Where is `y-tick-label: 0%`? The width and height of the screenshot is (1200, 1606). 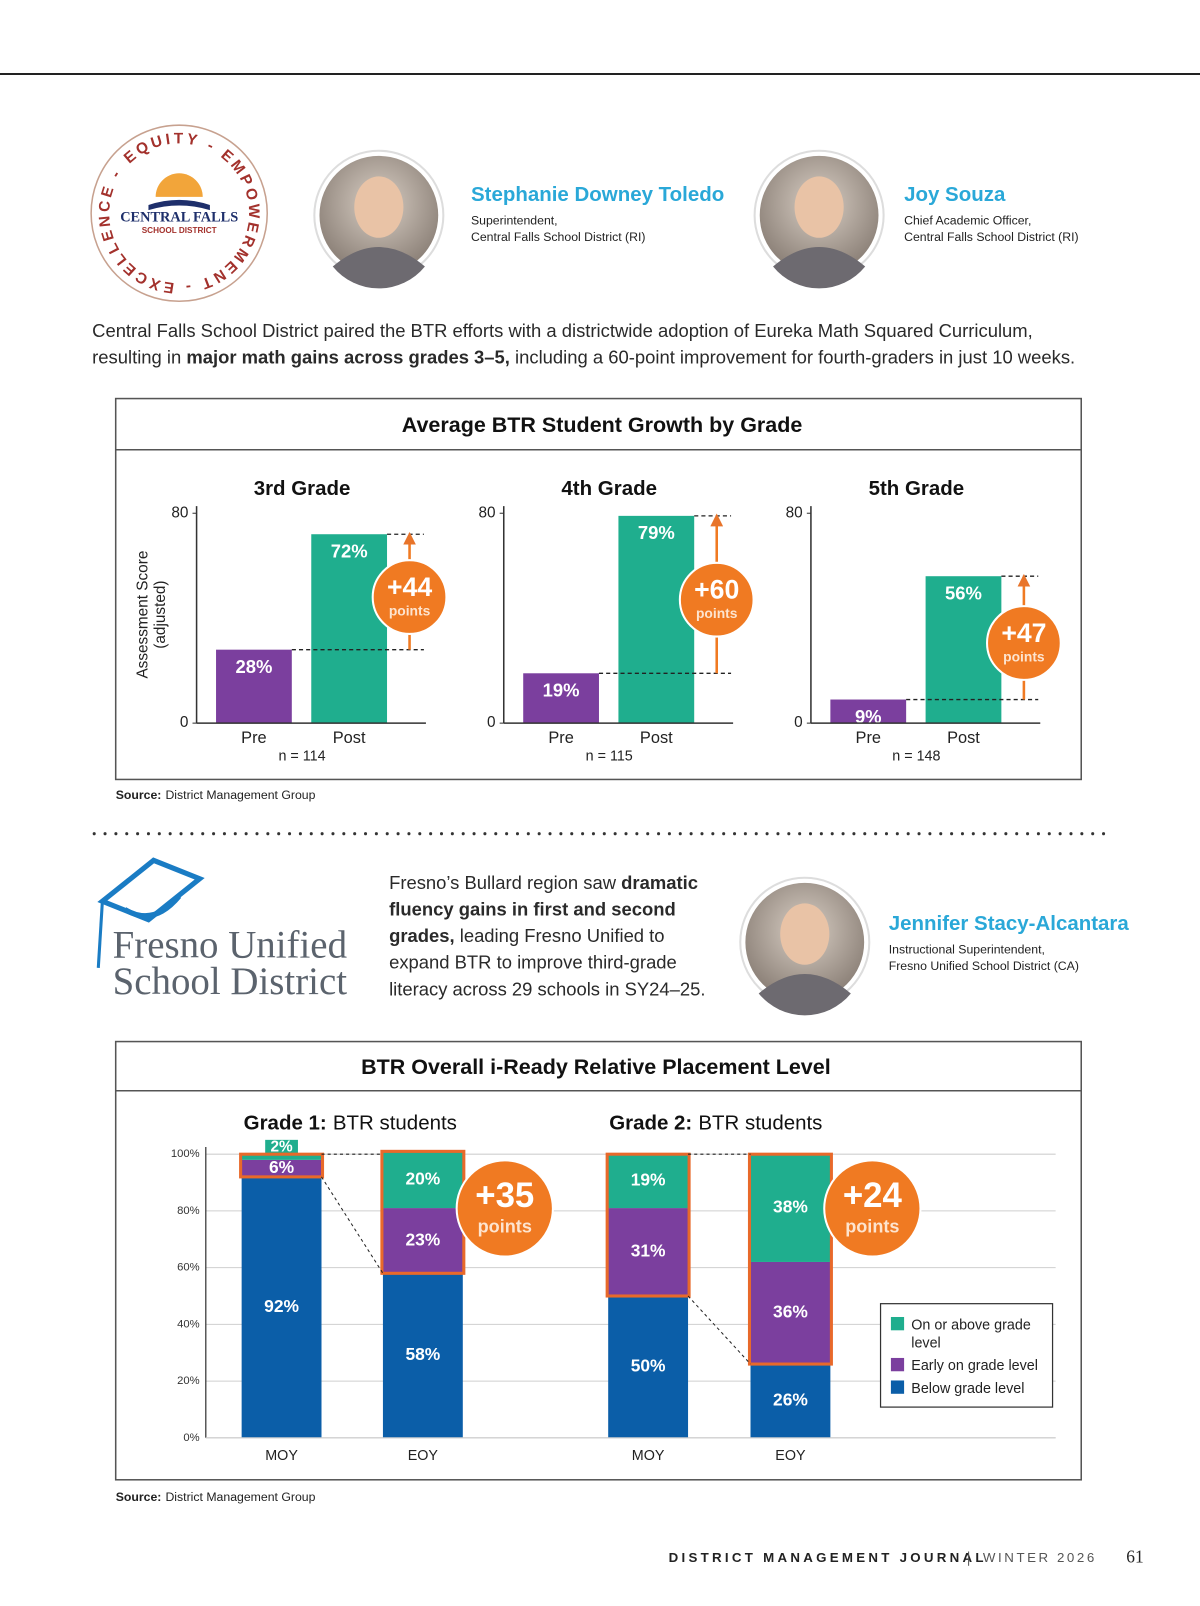
y-tick-label: 0% is located at coordinates (191, 1438).